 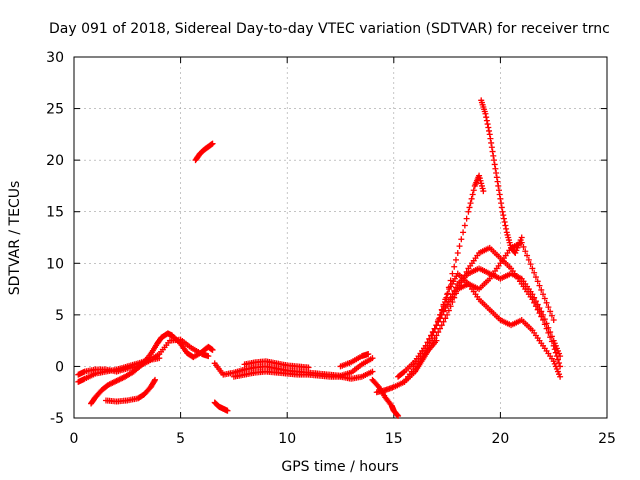 I want to click on y-tick-label: 15, so click(x=55, y=213).